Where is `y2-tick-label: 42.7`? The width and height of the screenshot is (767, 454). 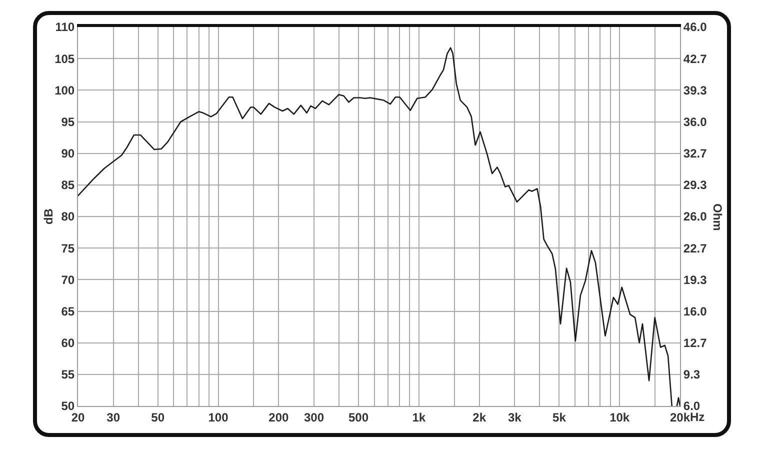
y2-tick-label: 42.7 is located at coordinates (695, 59).